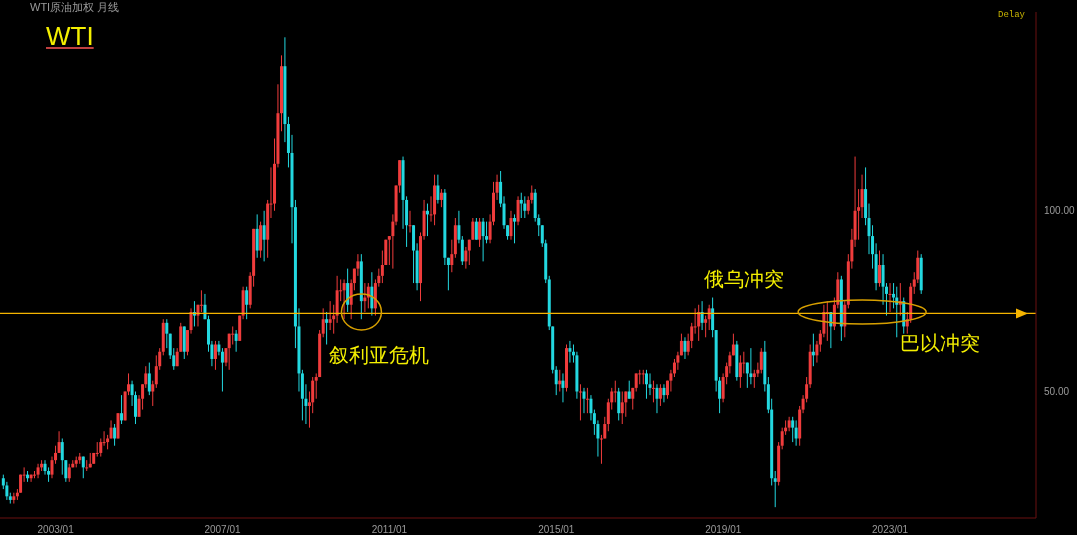  Describe the element at coordinates (890, 529) in the screenshot. I see `x-tick-label: 2023/01` at that location.